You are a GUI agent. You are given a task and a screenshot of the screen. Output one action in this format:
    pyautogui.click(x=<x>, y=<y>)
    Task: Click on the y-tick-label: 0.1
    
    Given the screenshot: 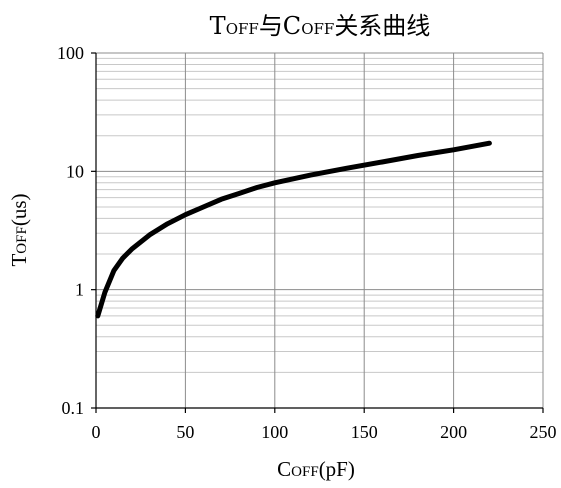 What is the action you would take?
    pyautogui.click(x=73, y=408)
    